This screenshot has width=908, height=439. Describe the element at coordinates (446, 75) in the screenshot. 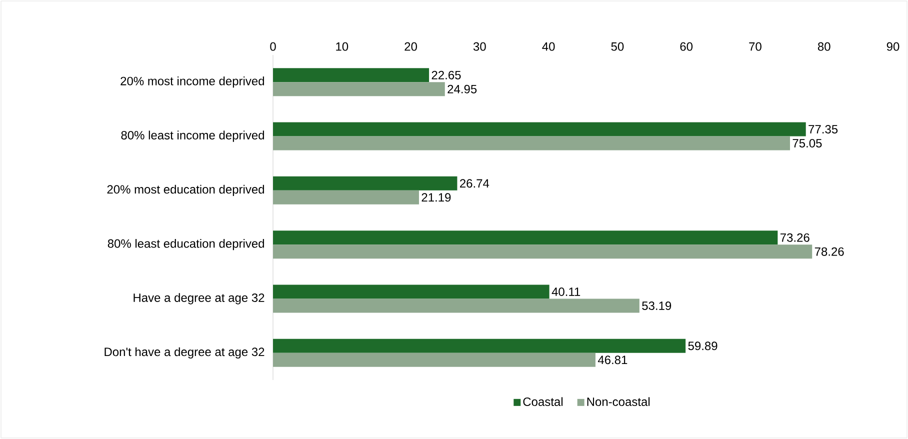

I see `data-label: 22.65` at that location.